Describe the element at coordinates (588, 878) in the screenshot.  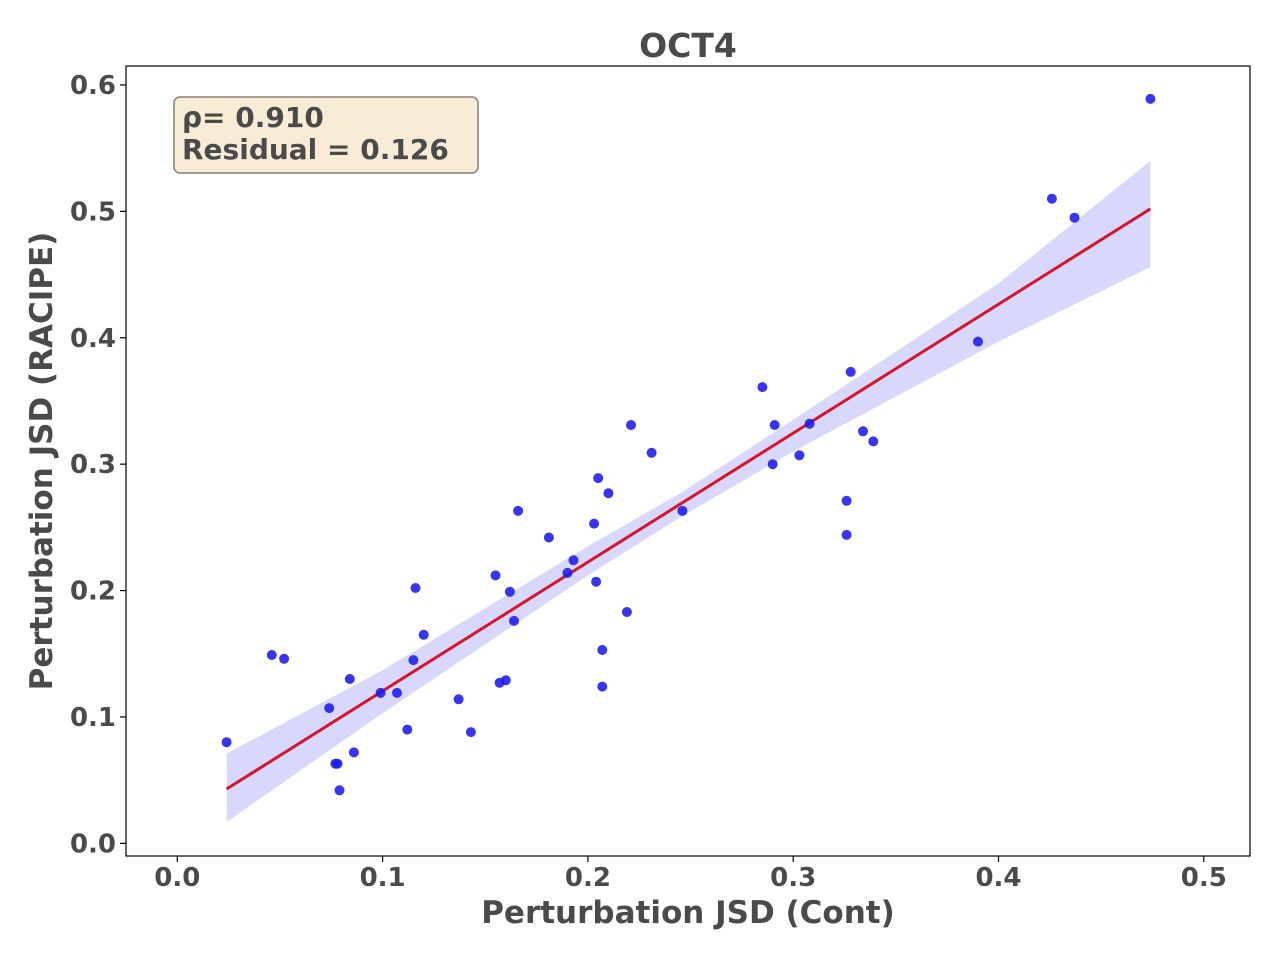
I see `x-tick-label: 0.2` at that location.